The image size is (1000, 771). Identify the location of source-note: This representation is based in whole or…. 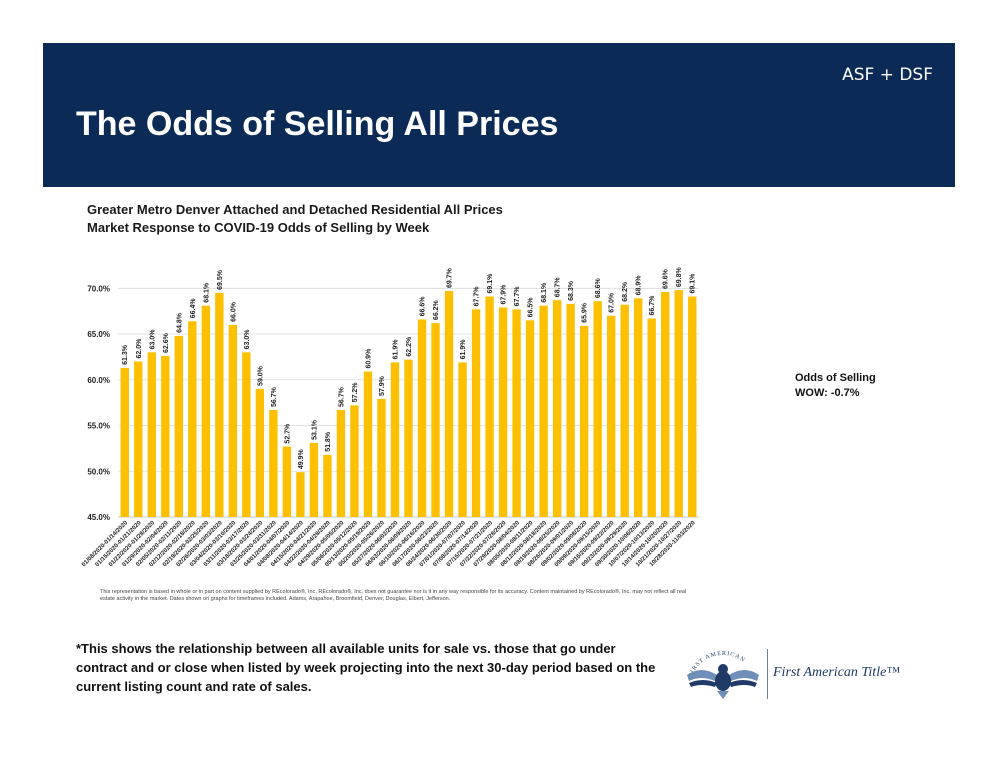
(393, 595).